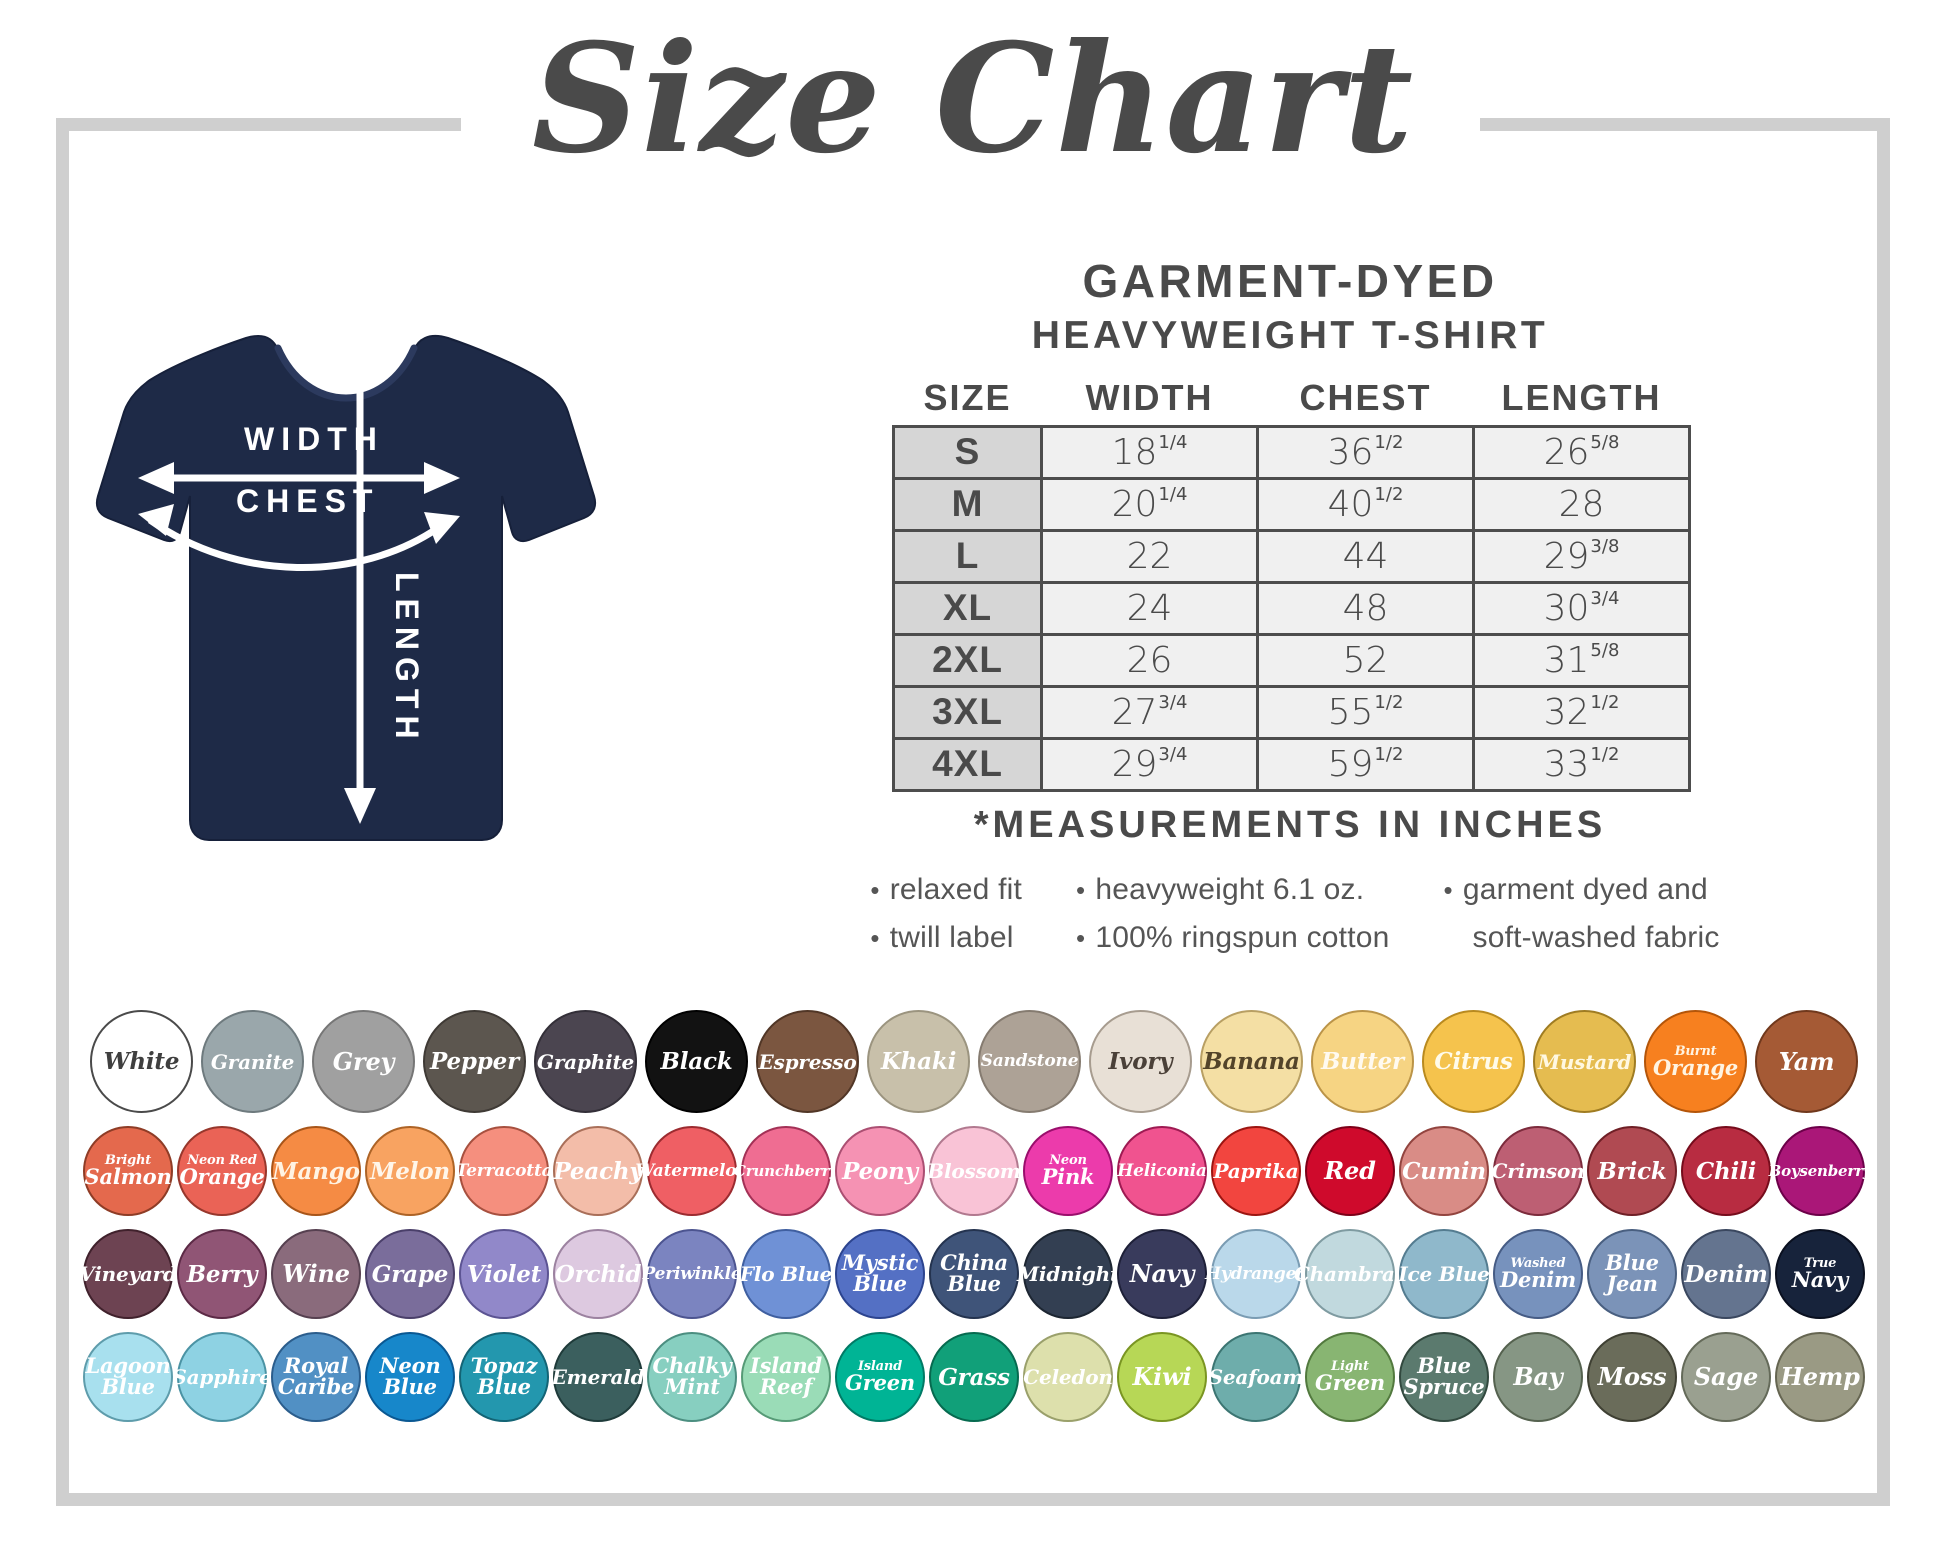  Describe the element at coordinates (410, 1377) in the screenshot. I see `color-swatch: Neon Blue` at that location.